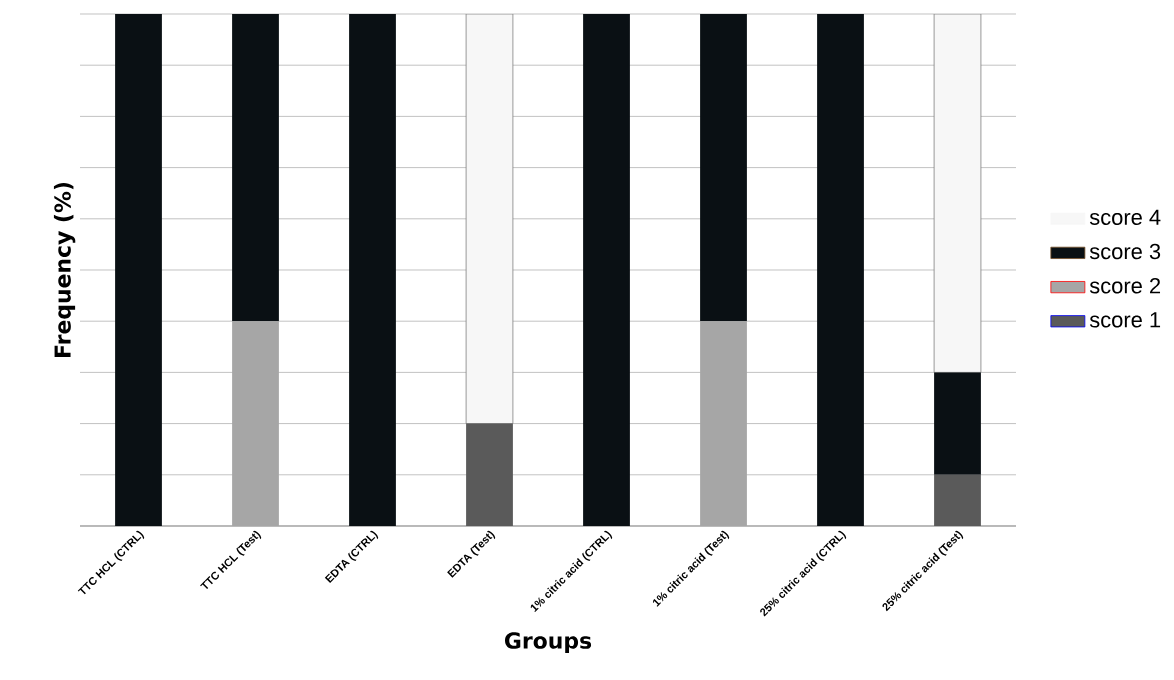  I want to click on legend-label: score 3, so click(1125, 251).